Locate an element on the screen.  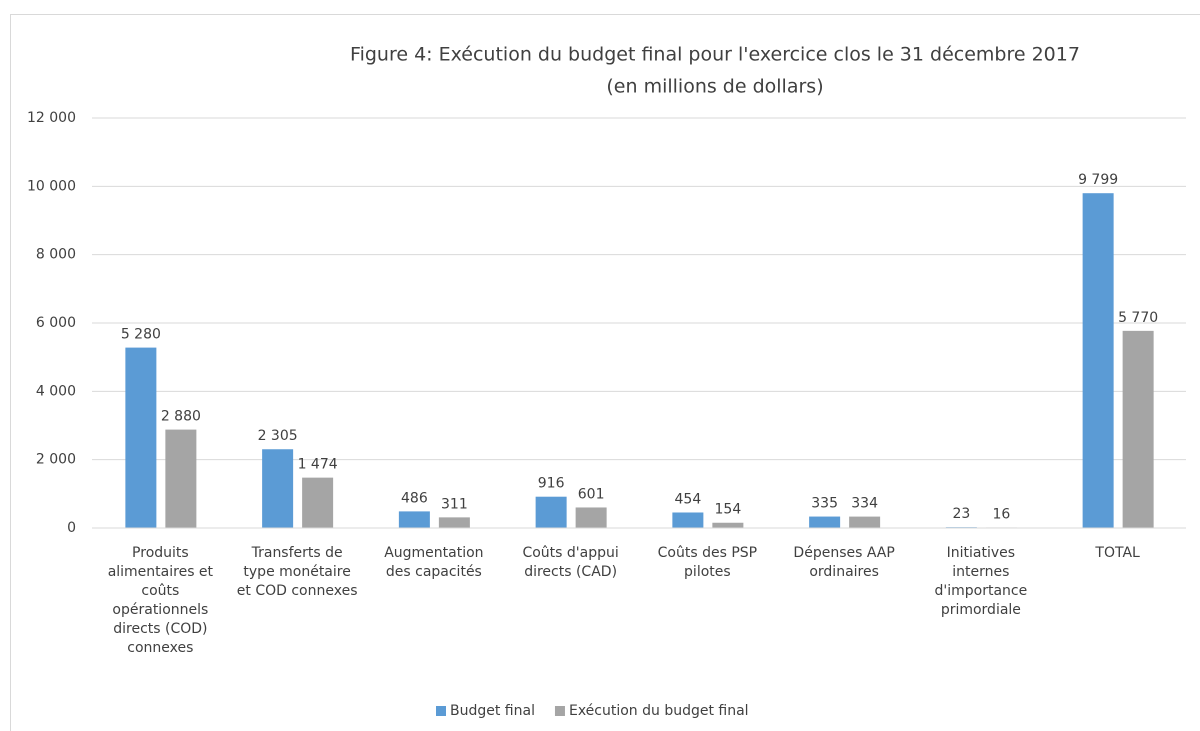
x-tick-label: TOTAL is located at coordinates (1117, 553).